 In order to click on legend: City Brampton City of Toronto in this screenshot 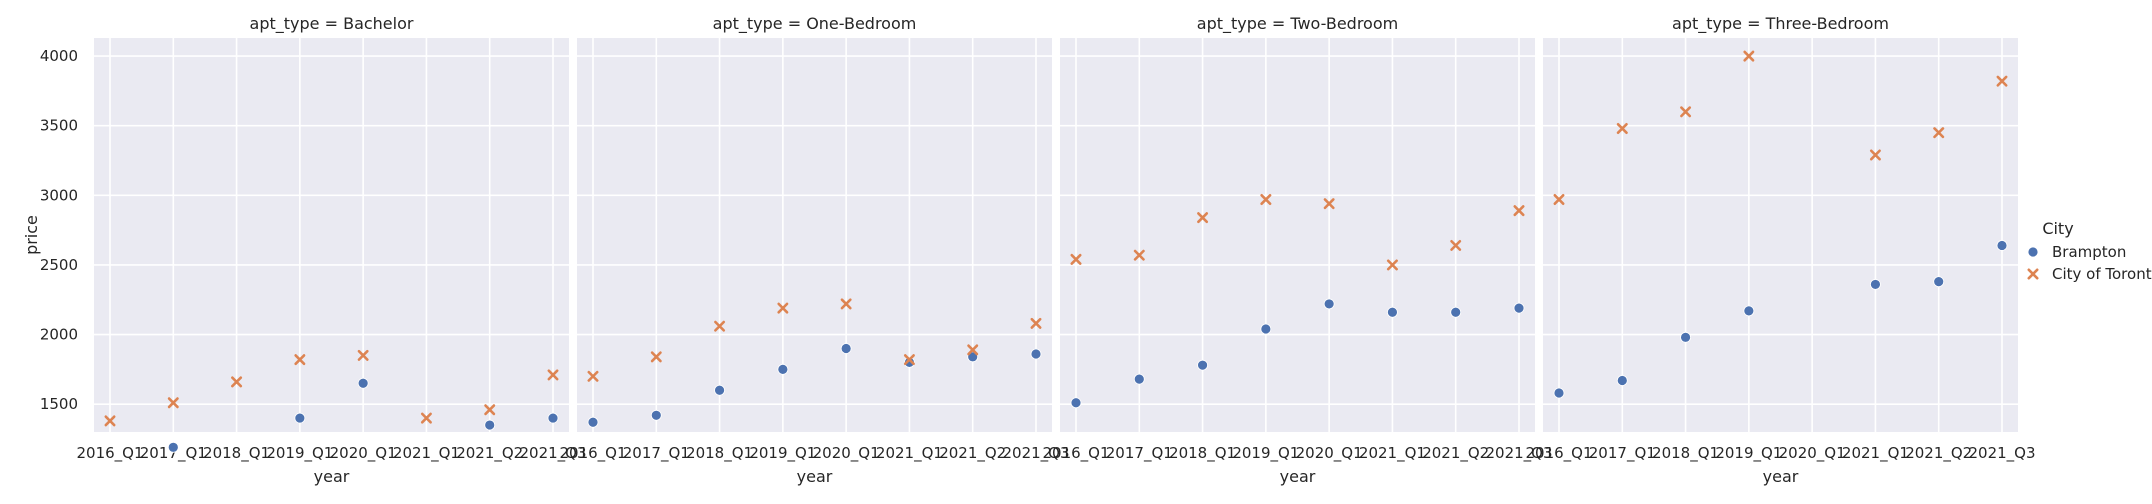, I will do `click(2089, 251)`.